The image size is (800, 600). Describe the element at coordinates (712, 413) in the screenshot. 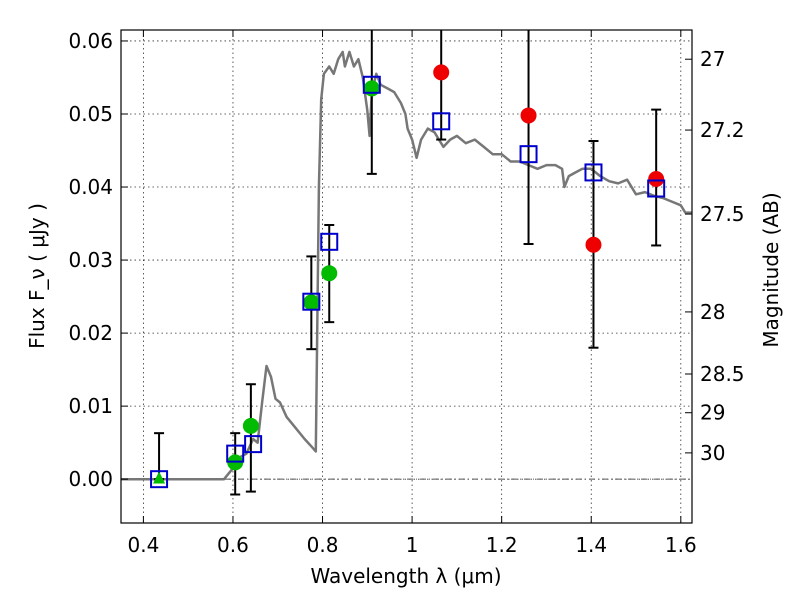

I see `y2-tick-label: 29` at that location.